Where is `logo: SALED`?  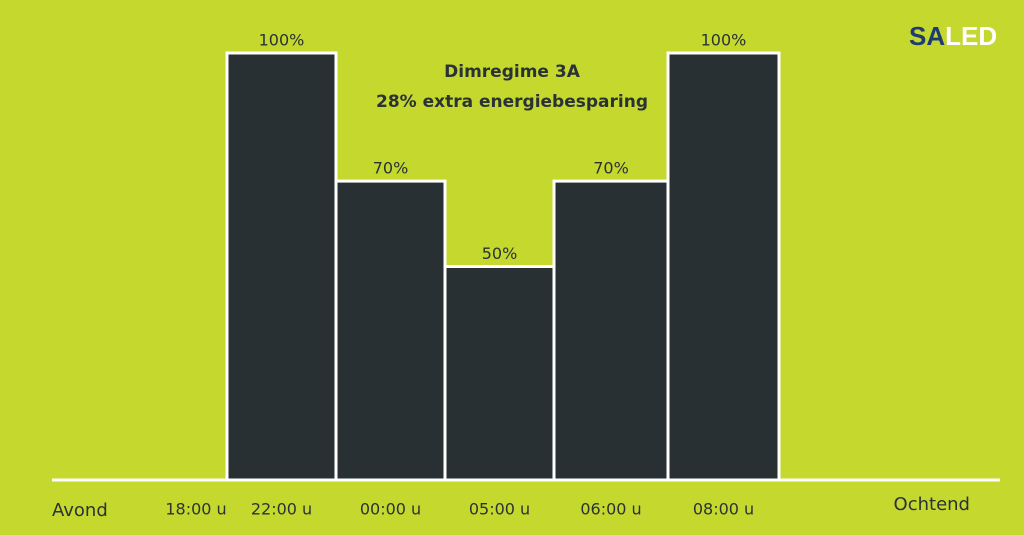
logo: SALED is located at coordinates (953, 36).